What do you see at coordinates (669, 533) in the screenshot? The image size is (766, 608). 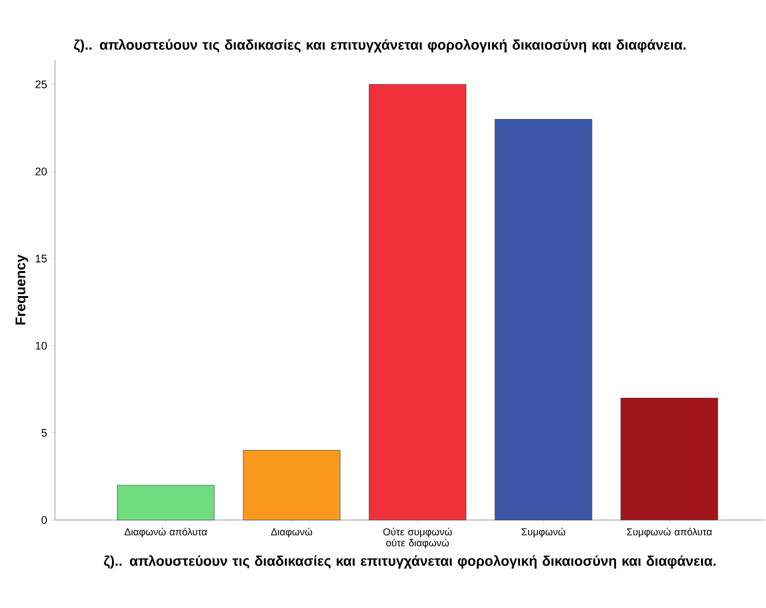 I see `x-tick-label: Συμφωνώ απόλυτα` at bounding box center [669, 533].